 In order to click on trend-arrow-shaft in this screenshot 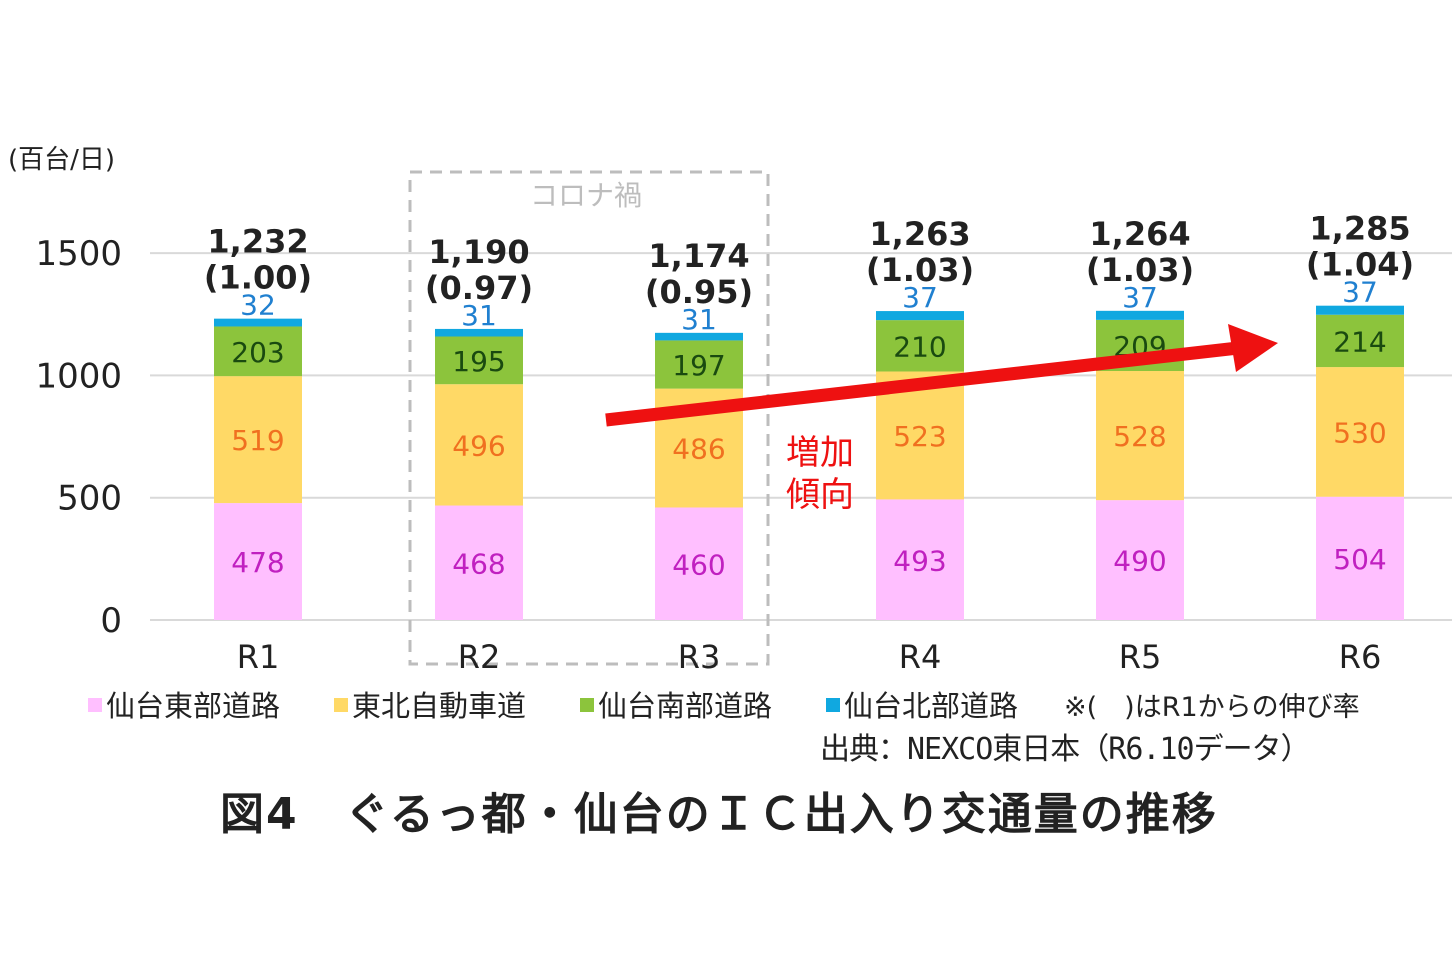, I will do `click(922, 384)`.